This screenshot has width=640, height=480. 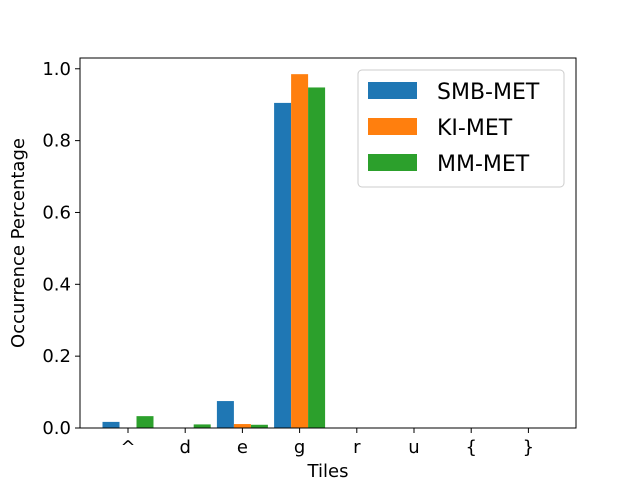 What do you see at coordinates (392, 126) in the screenshot?
I see `legend-swatch-ki-met` at bounding box center [392, 126].